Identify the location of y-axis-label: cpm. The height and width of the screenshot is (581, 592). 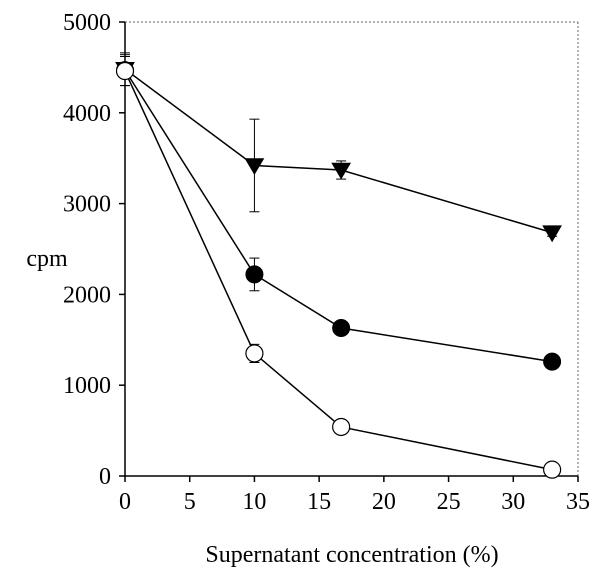
(47, 259).